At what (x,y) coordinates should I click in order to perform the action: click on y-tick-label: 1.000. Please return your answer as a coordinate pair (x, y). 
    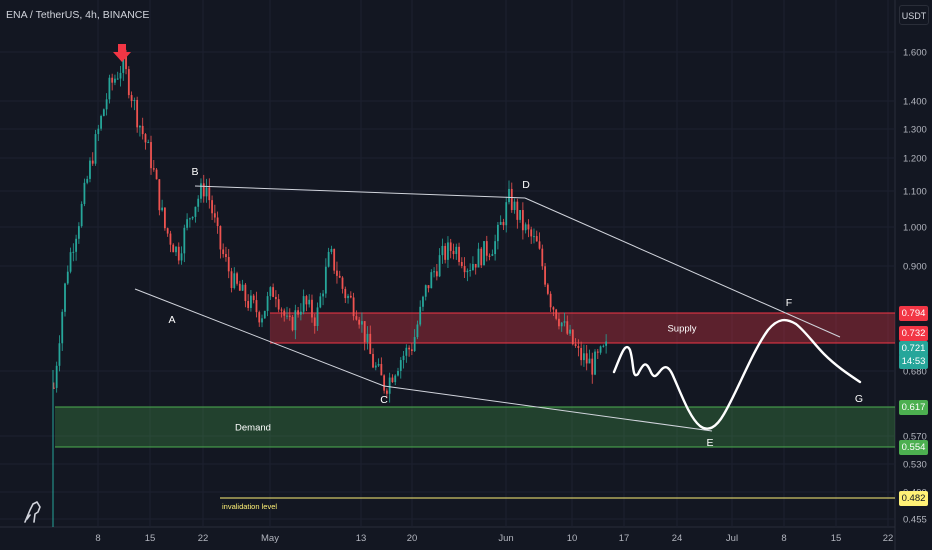
    Looking at the image, I should click on (915, 228).